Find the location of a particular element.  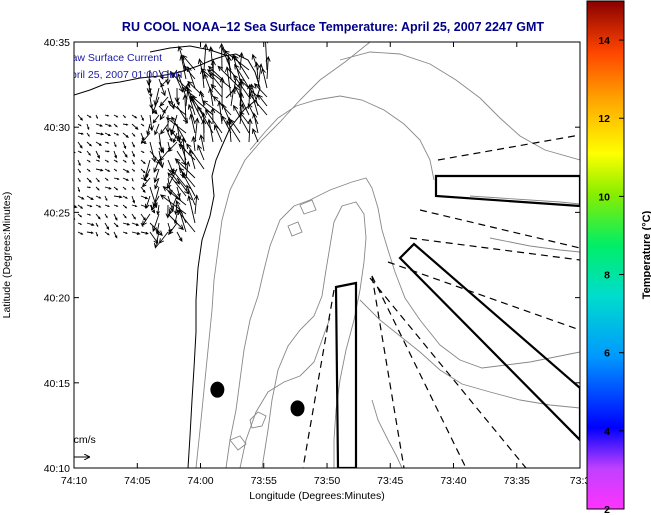

y-tick-label: 40:25 is located at coordinates (57, 213).